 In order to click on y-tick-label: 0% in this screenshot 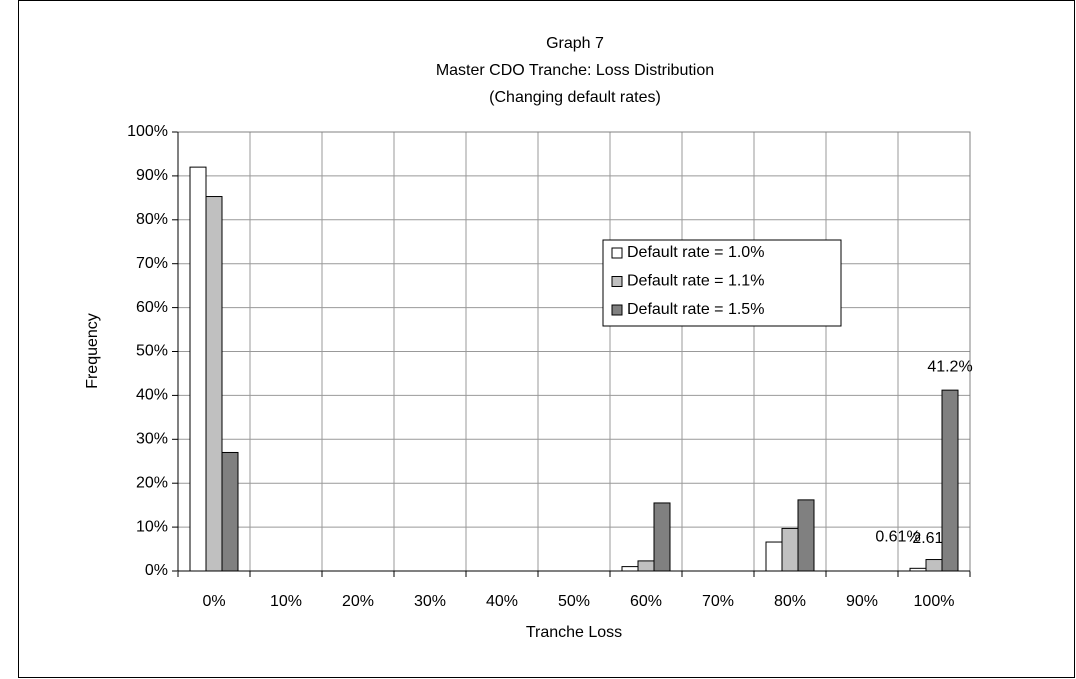, I will do `click(156, 570)`.